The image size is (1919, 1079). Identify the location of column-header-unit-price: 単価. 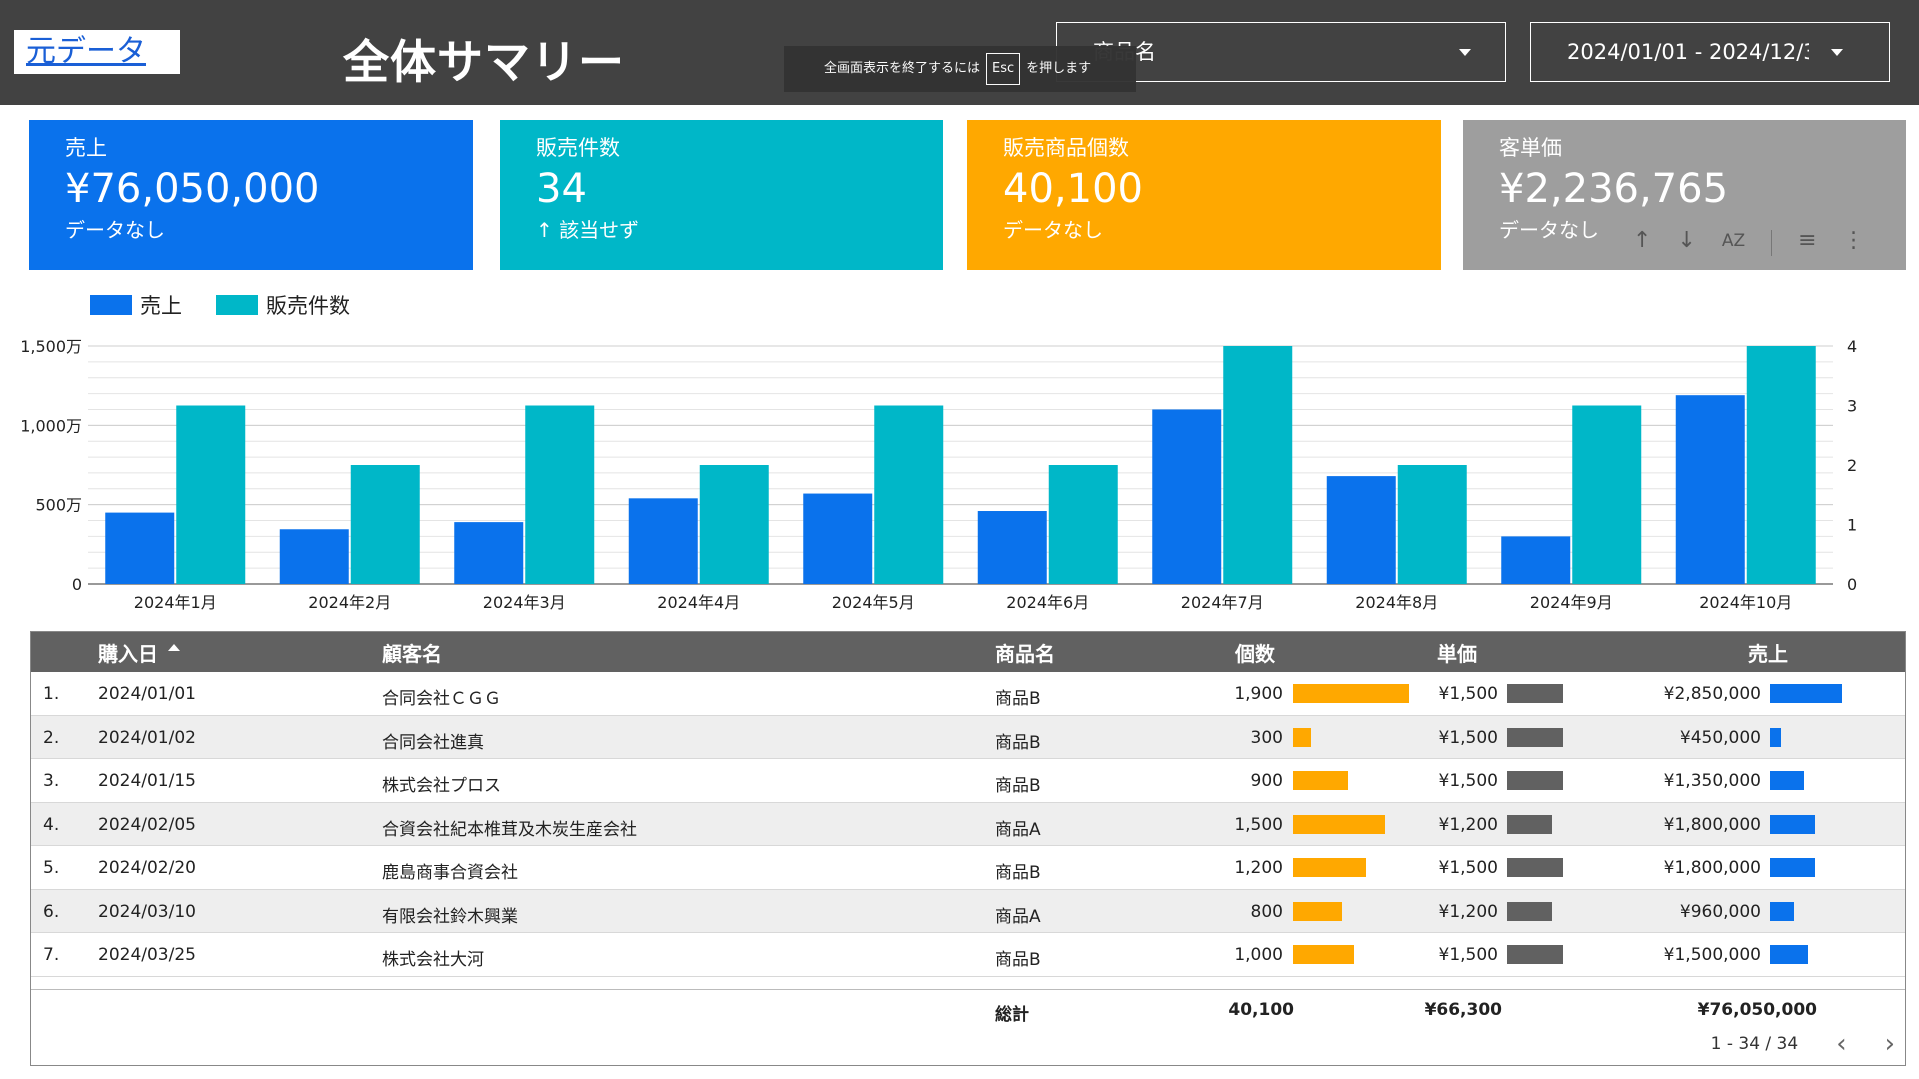
(1457, 654).